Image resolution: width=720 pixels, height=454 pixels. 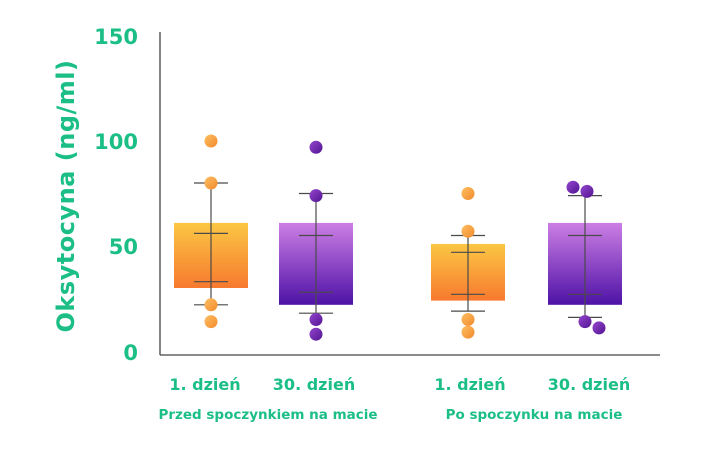 I want to click on category-label-g1-b2: 30. dzień, so click(x=314, y=384).